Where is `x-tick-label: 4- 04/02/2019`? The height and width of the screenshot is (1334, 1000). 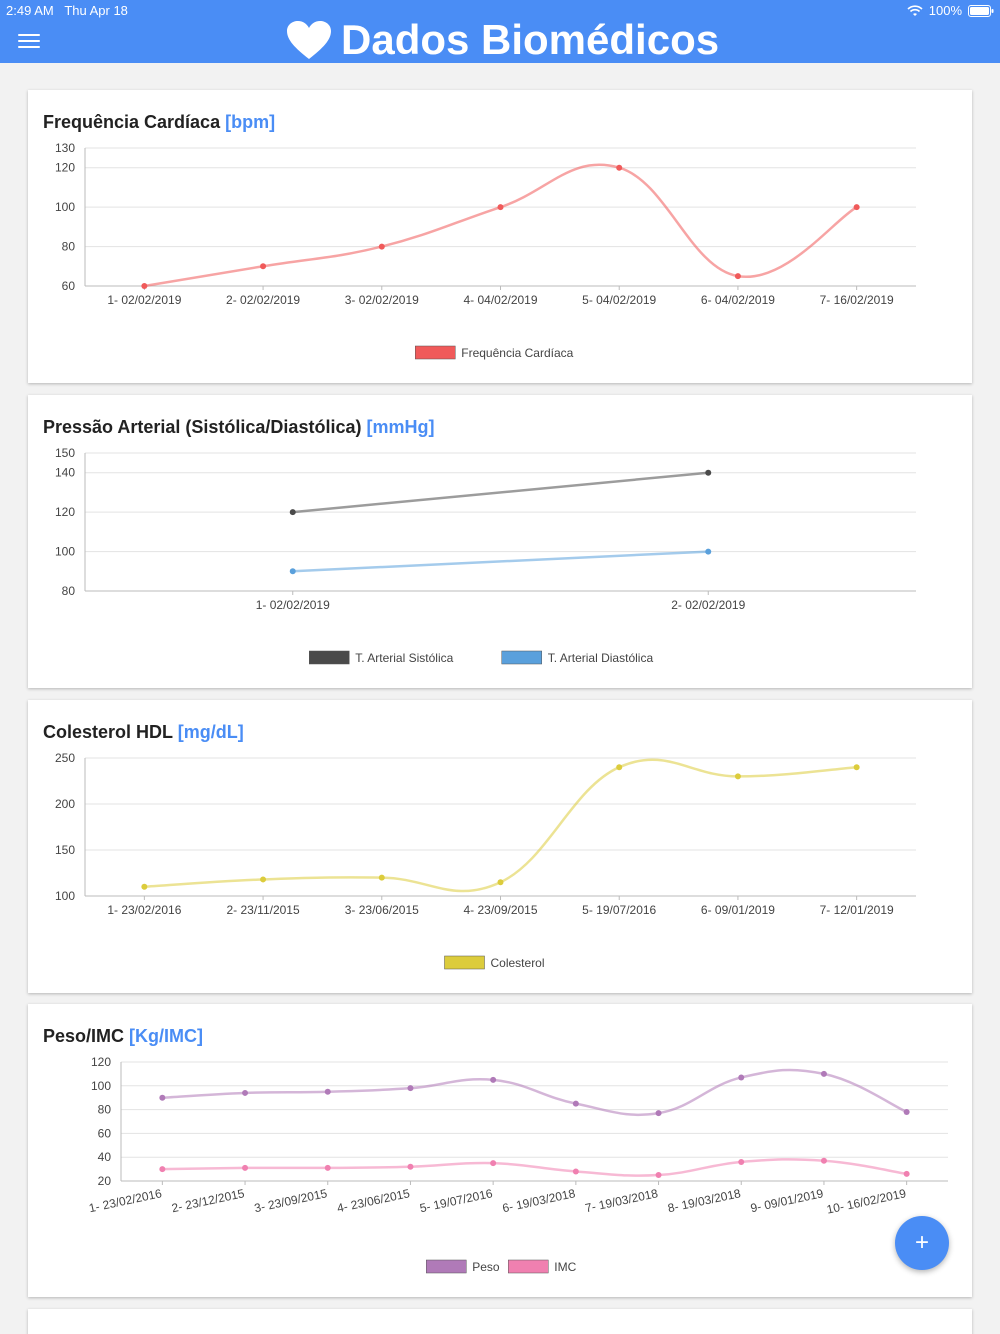
x-tick-label: 4- 04/02/2019 is located at coordinates (500, 300).